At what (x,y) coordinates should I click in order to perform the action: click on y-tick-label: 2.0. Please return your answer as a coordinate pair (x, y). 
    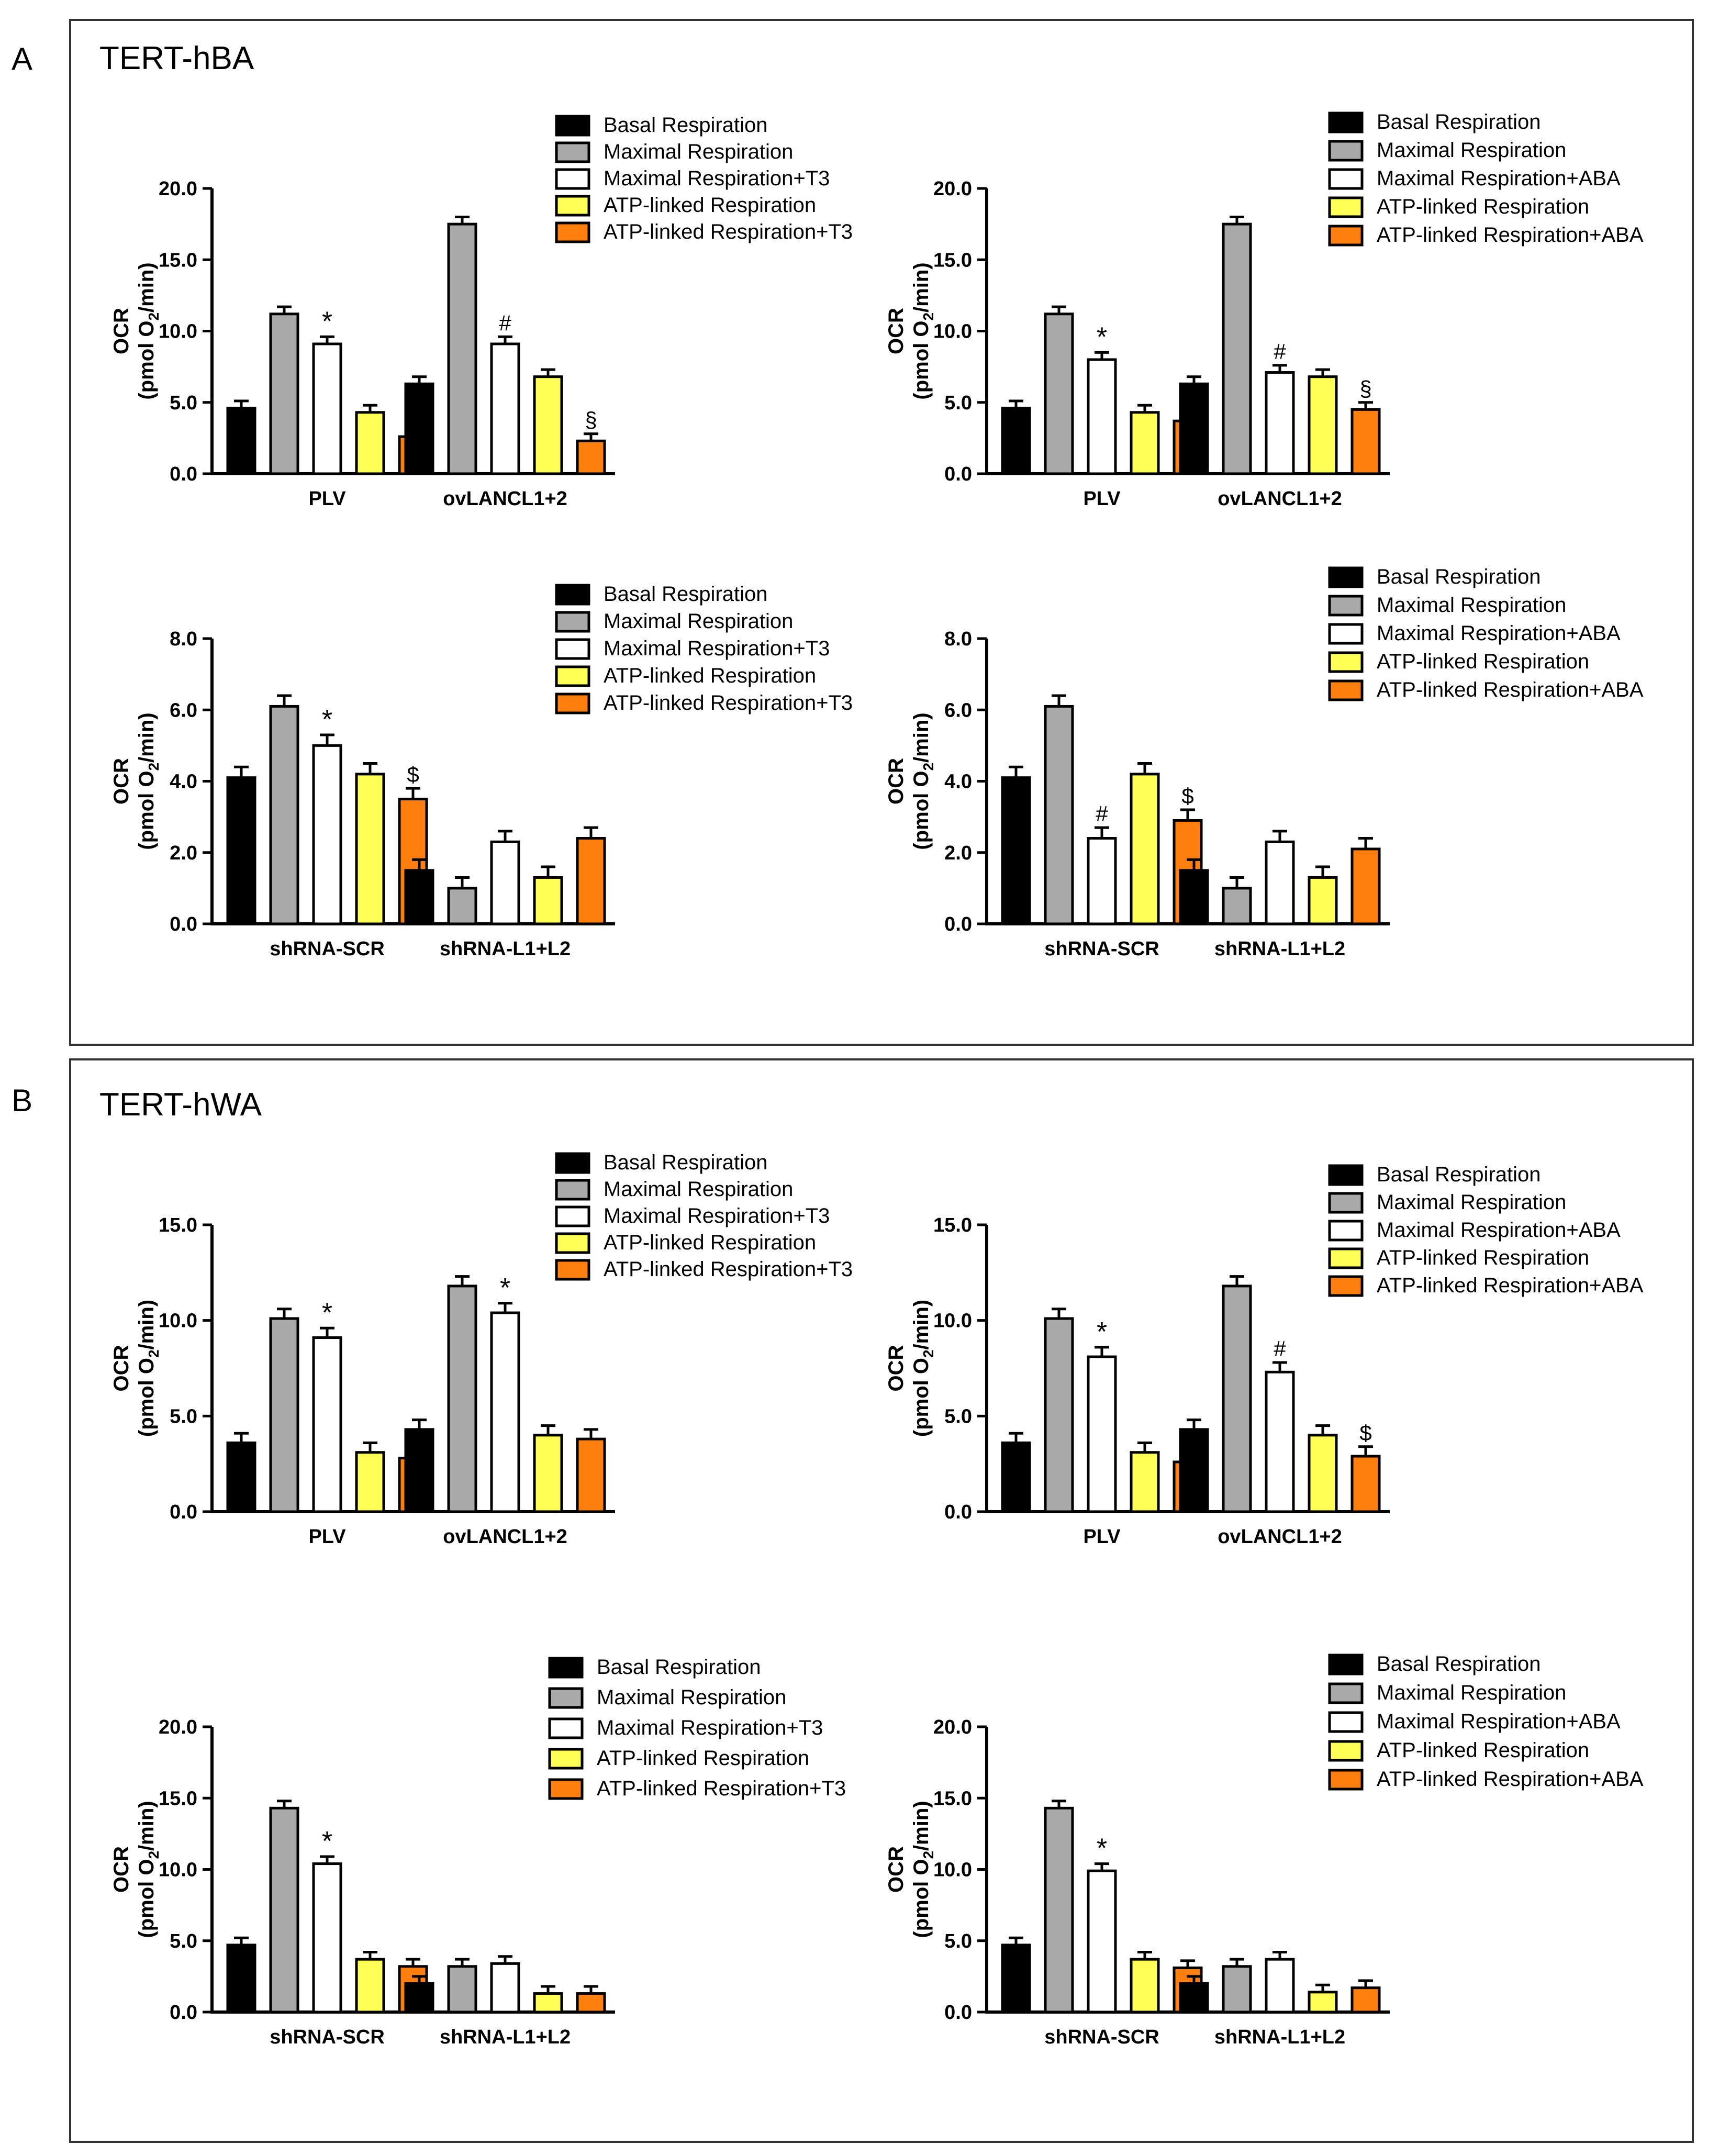
    Looking at the image, I should click on (958, 853).